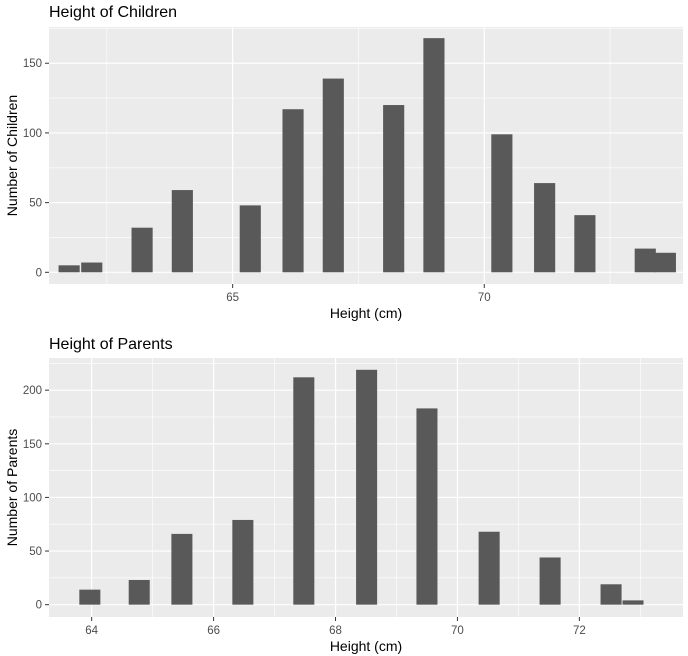  I want to click on y-axis-label: Number of Children, so click(12, 155).